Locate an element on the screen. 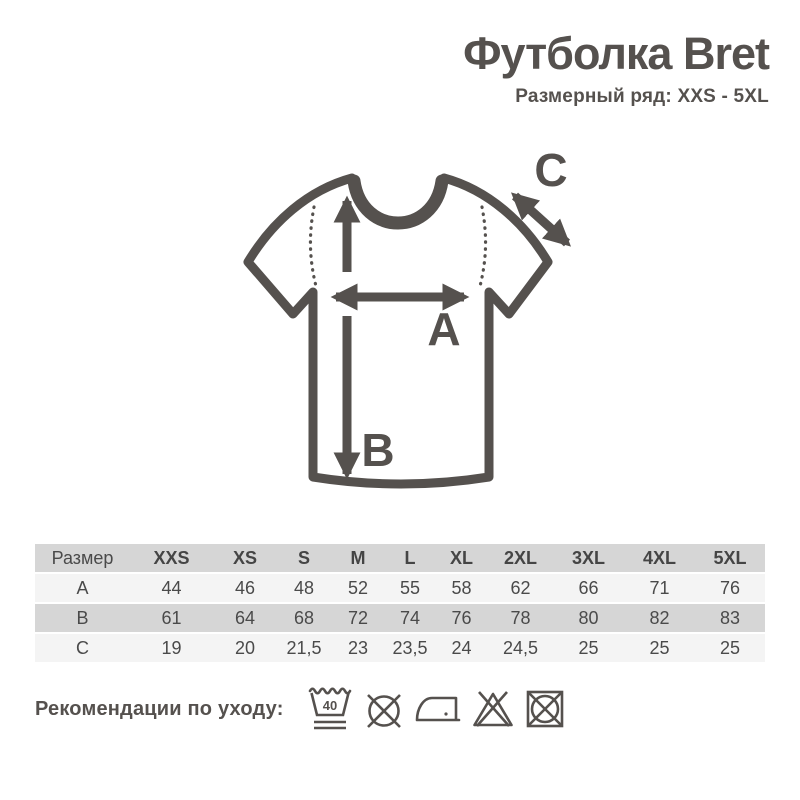  size-cell: 55 is located at coordinates (410, 587).